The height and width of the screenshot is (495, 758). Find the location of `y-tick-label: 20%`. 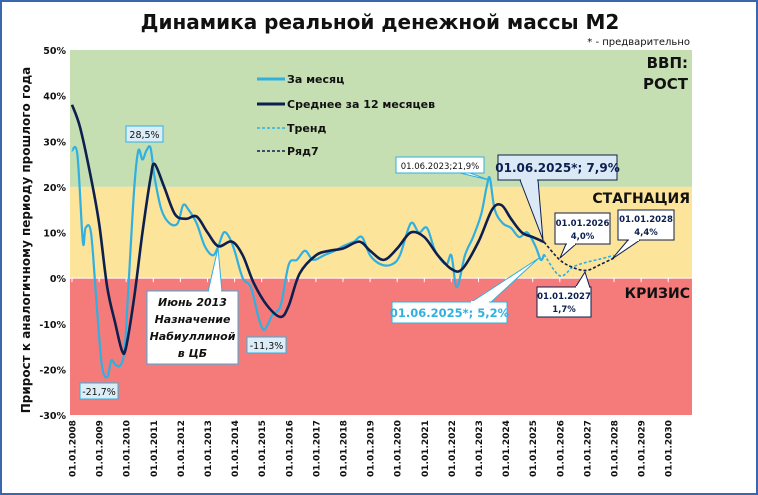

y-tick-label: 20% is located at coordinates (54, 188).